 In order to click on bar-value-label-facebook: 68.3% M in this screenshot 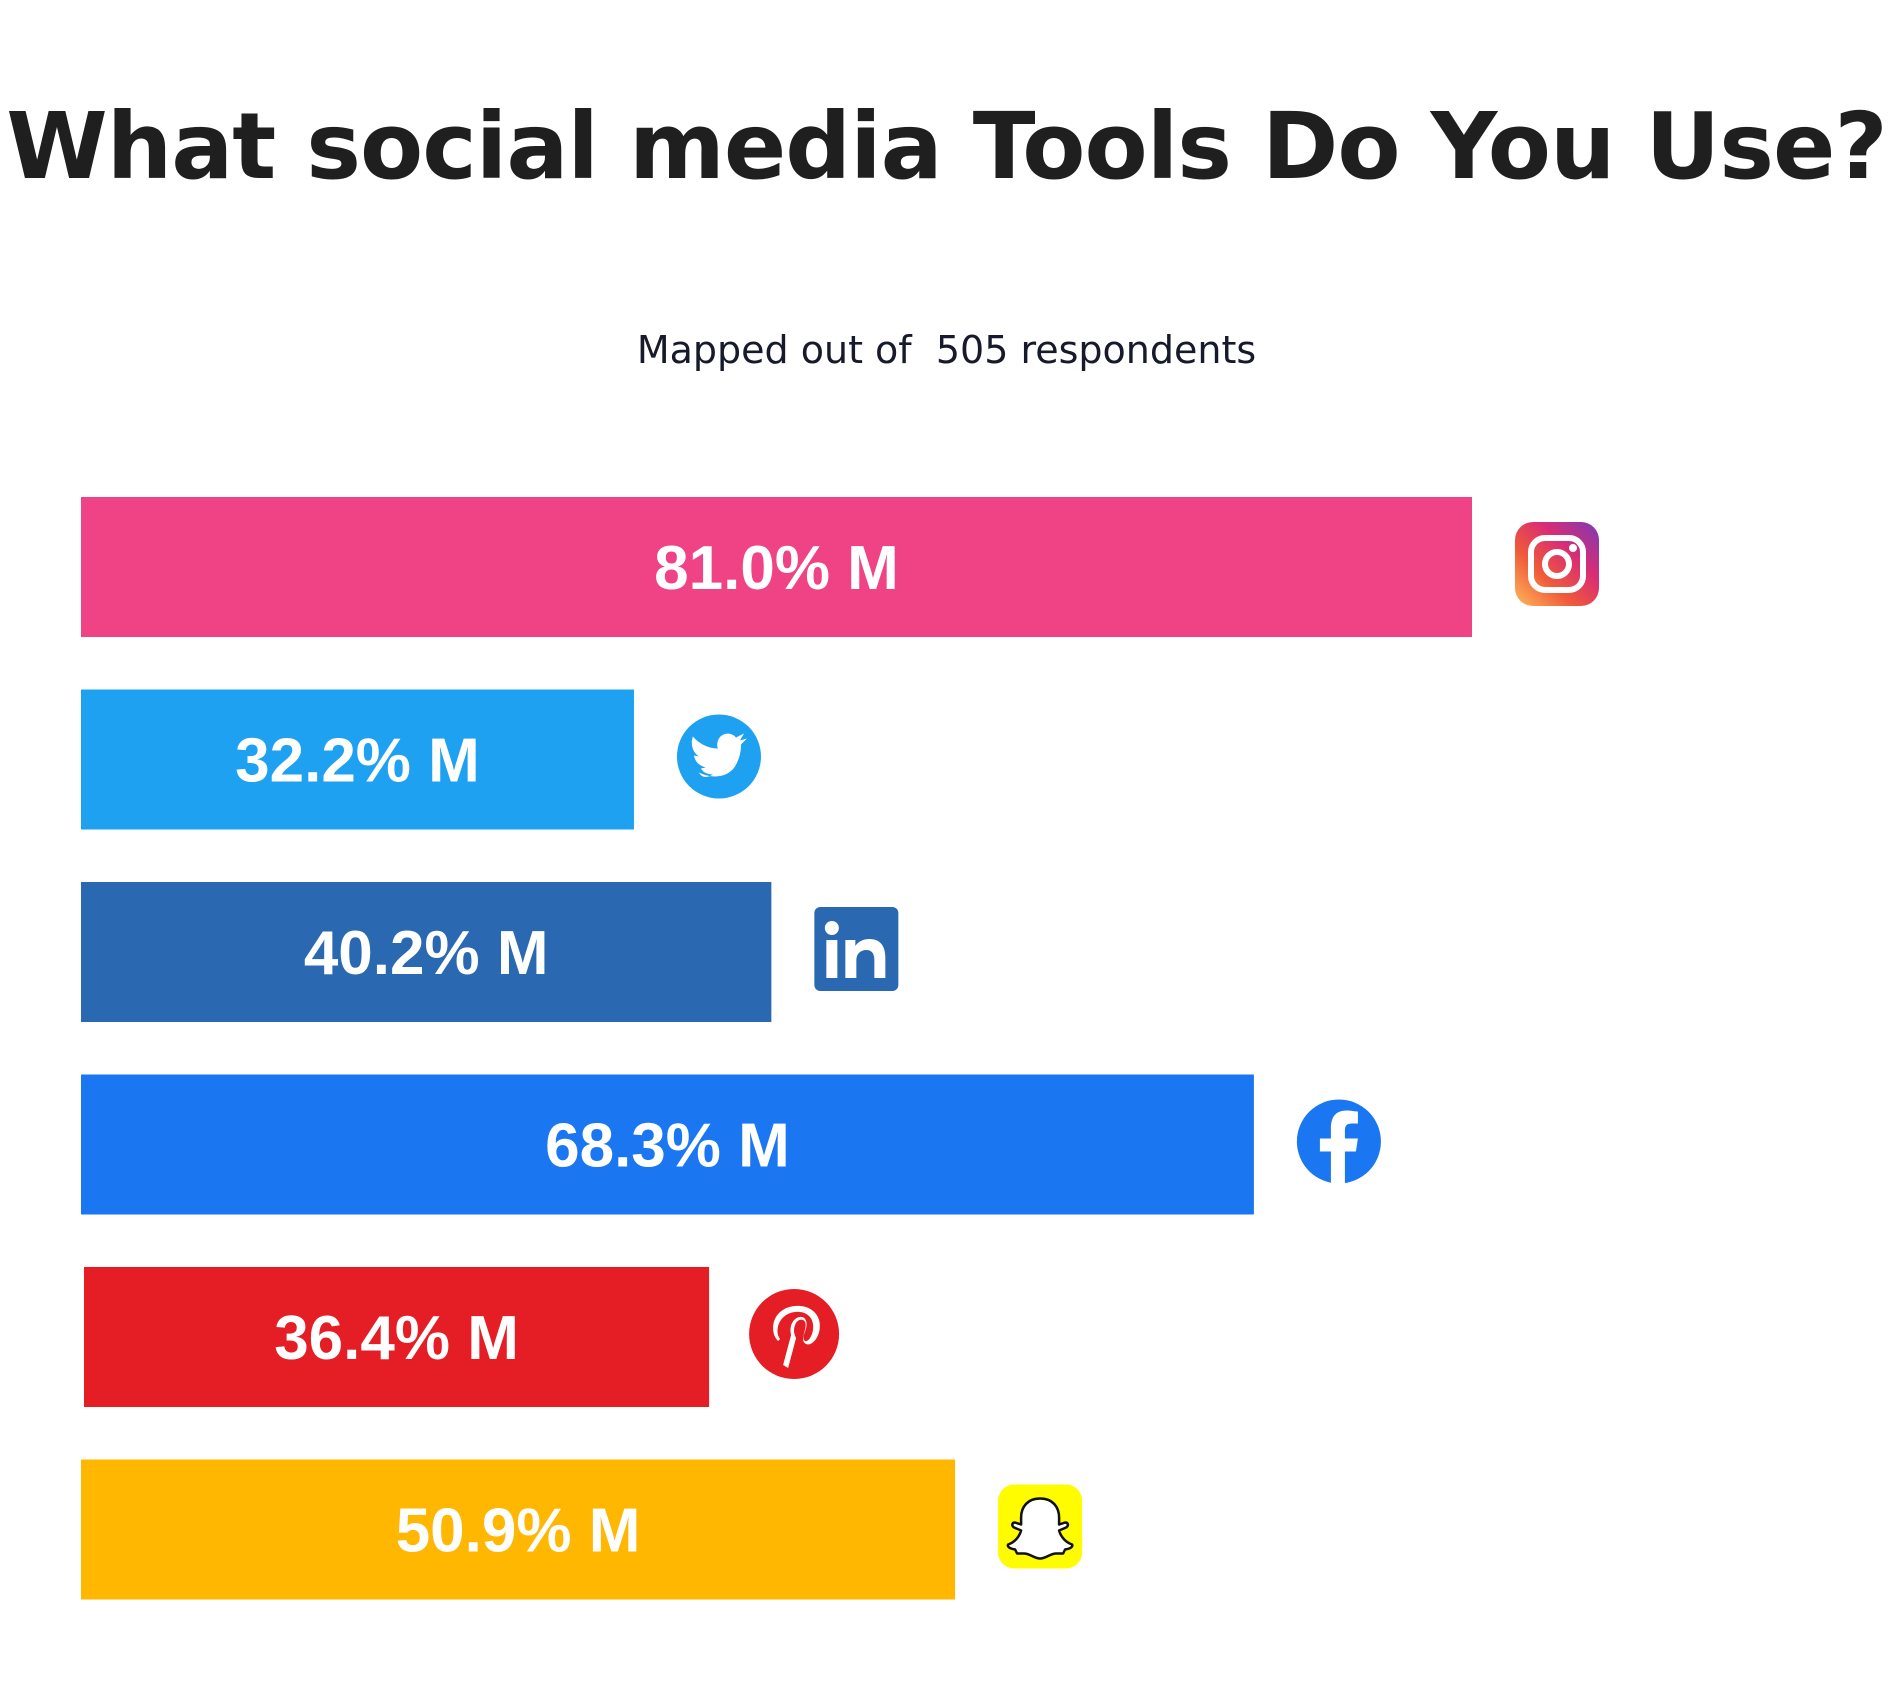, I will do `click(667, 1146)`.